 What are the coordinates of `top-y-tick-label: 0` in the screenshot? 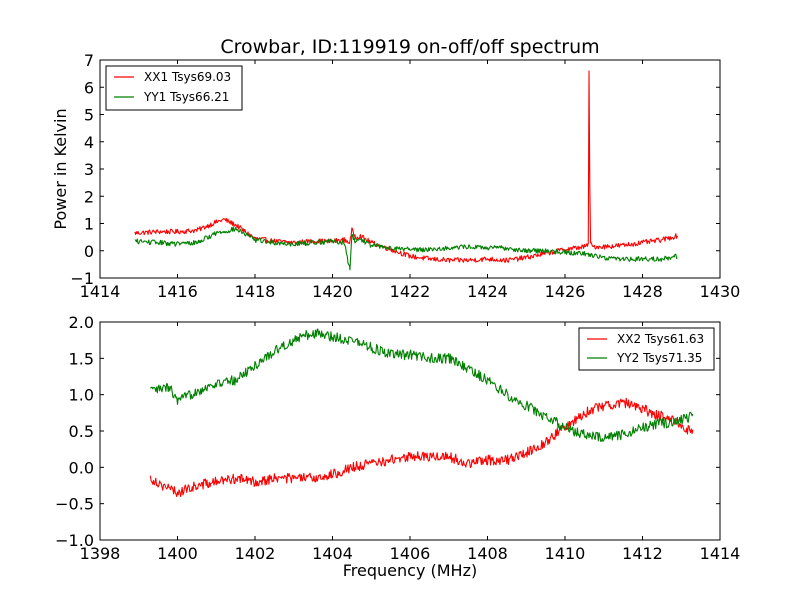 It's located at (89, 251).